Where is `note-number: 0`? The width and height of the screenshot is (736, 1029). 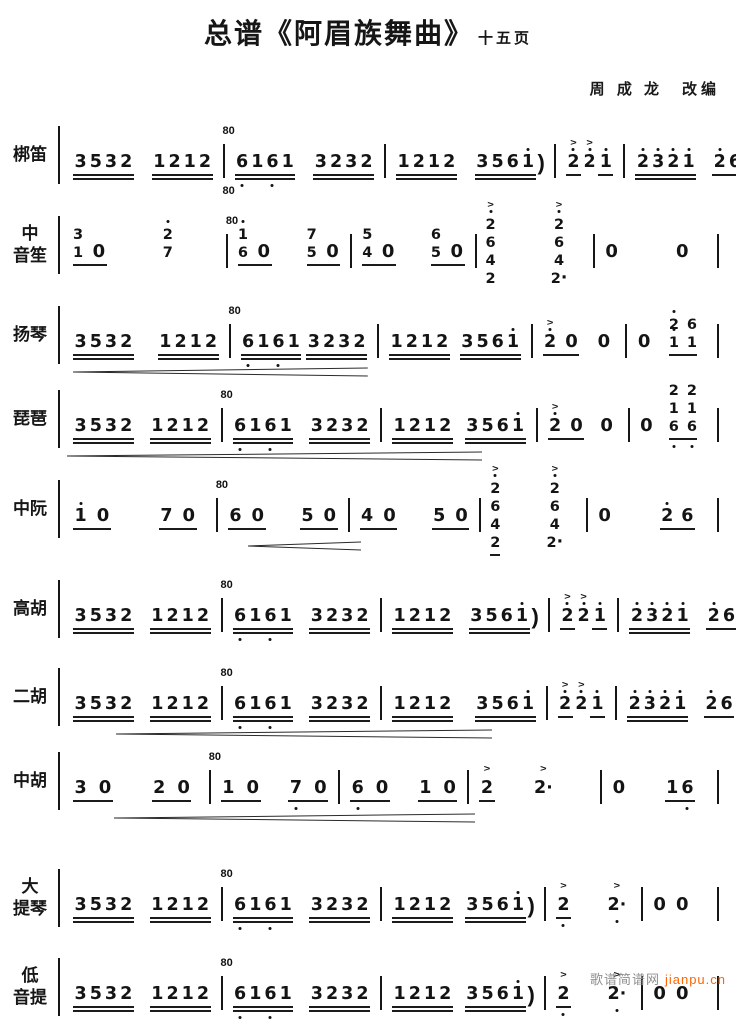 note-number: 0 is located at coordinates (389, 515).